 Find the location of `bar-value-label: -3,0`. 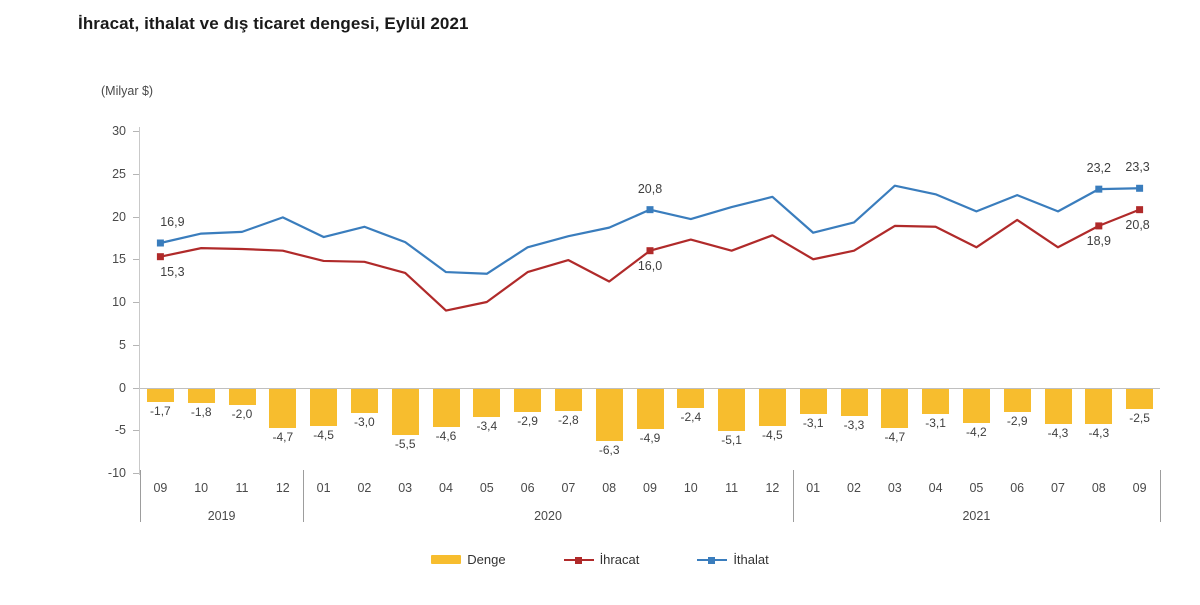

bar-value-label: -3,0 is located at coordinates (364, 422).